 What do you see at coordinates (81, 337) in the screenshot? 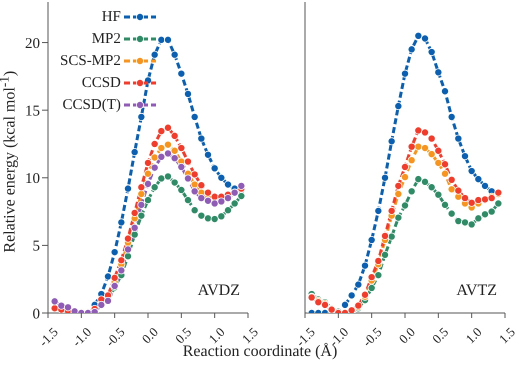
I see `x-tick-label: -1.0` at bounding box center [81, 337].